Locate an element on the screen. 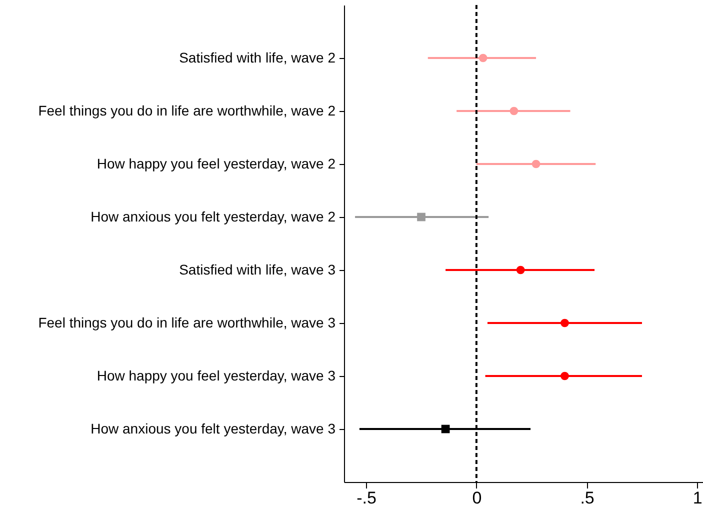  y-tick-label: How anxious you felt yesterday, wave 3 is located at coordinates (213, 428).